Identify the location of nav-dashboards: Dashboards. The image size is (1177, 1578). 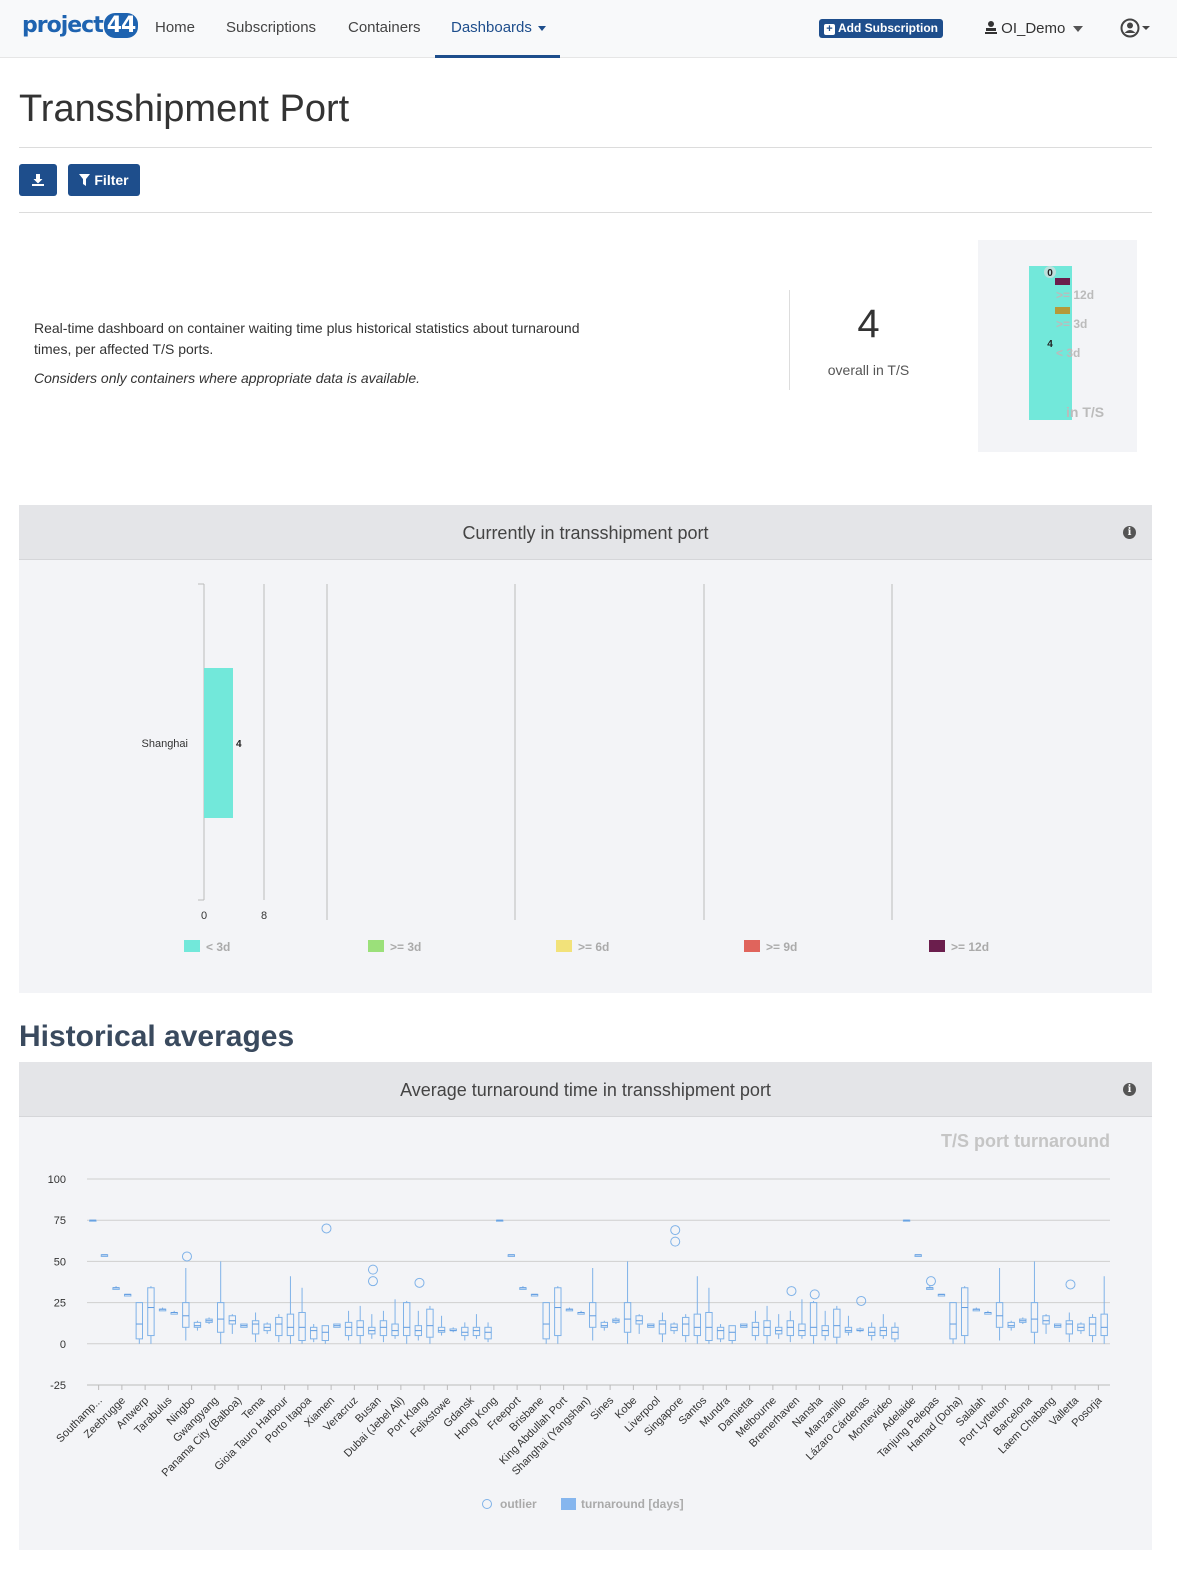
(498, 27).